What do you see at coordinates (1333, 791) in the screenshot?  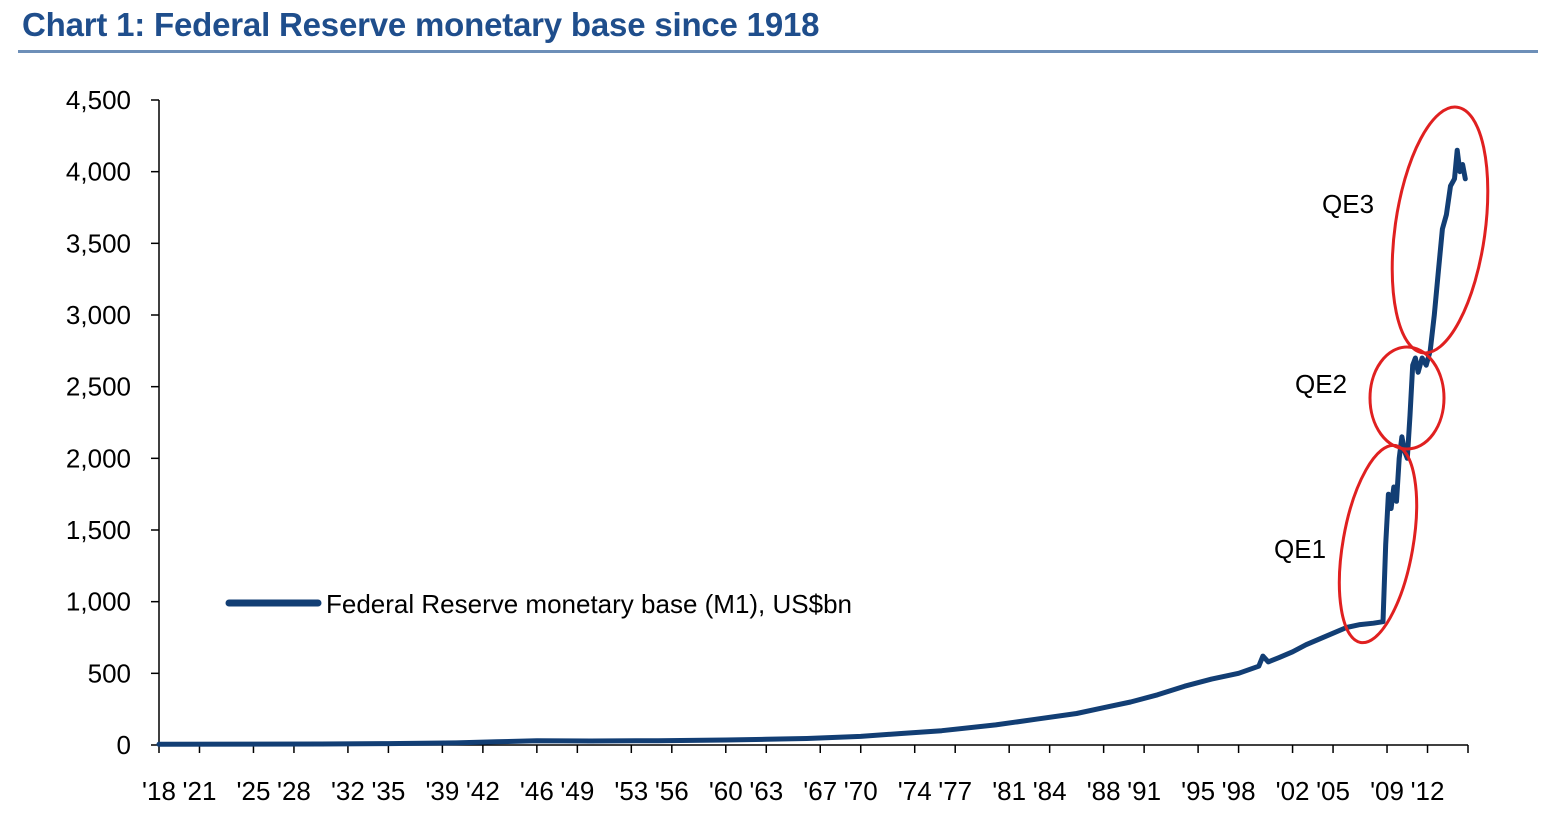 I see `x-tick-label: '05` at bounding box center [1333, 791].